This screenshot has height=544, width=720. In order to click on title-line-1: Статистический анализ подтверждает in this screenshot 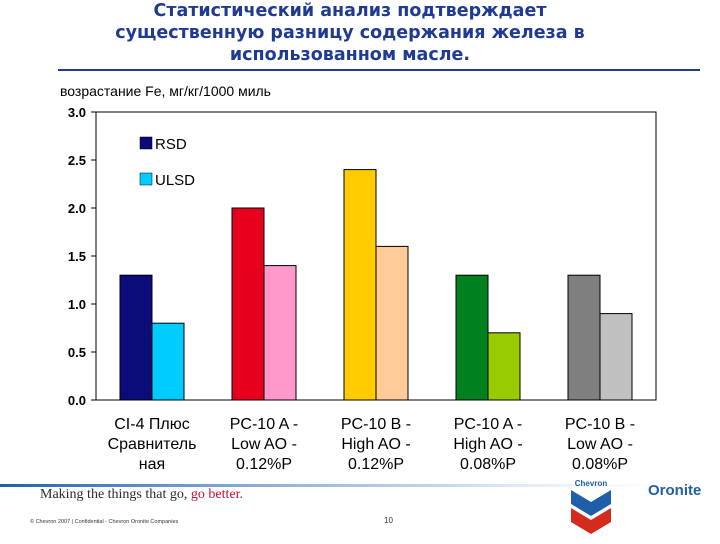, I will do `click(350, 11)`.